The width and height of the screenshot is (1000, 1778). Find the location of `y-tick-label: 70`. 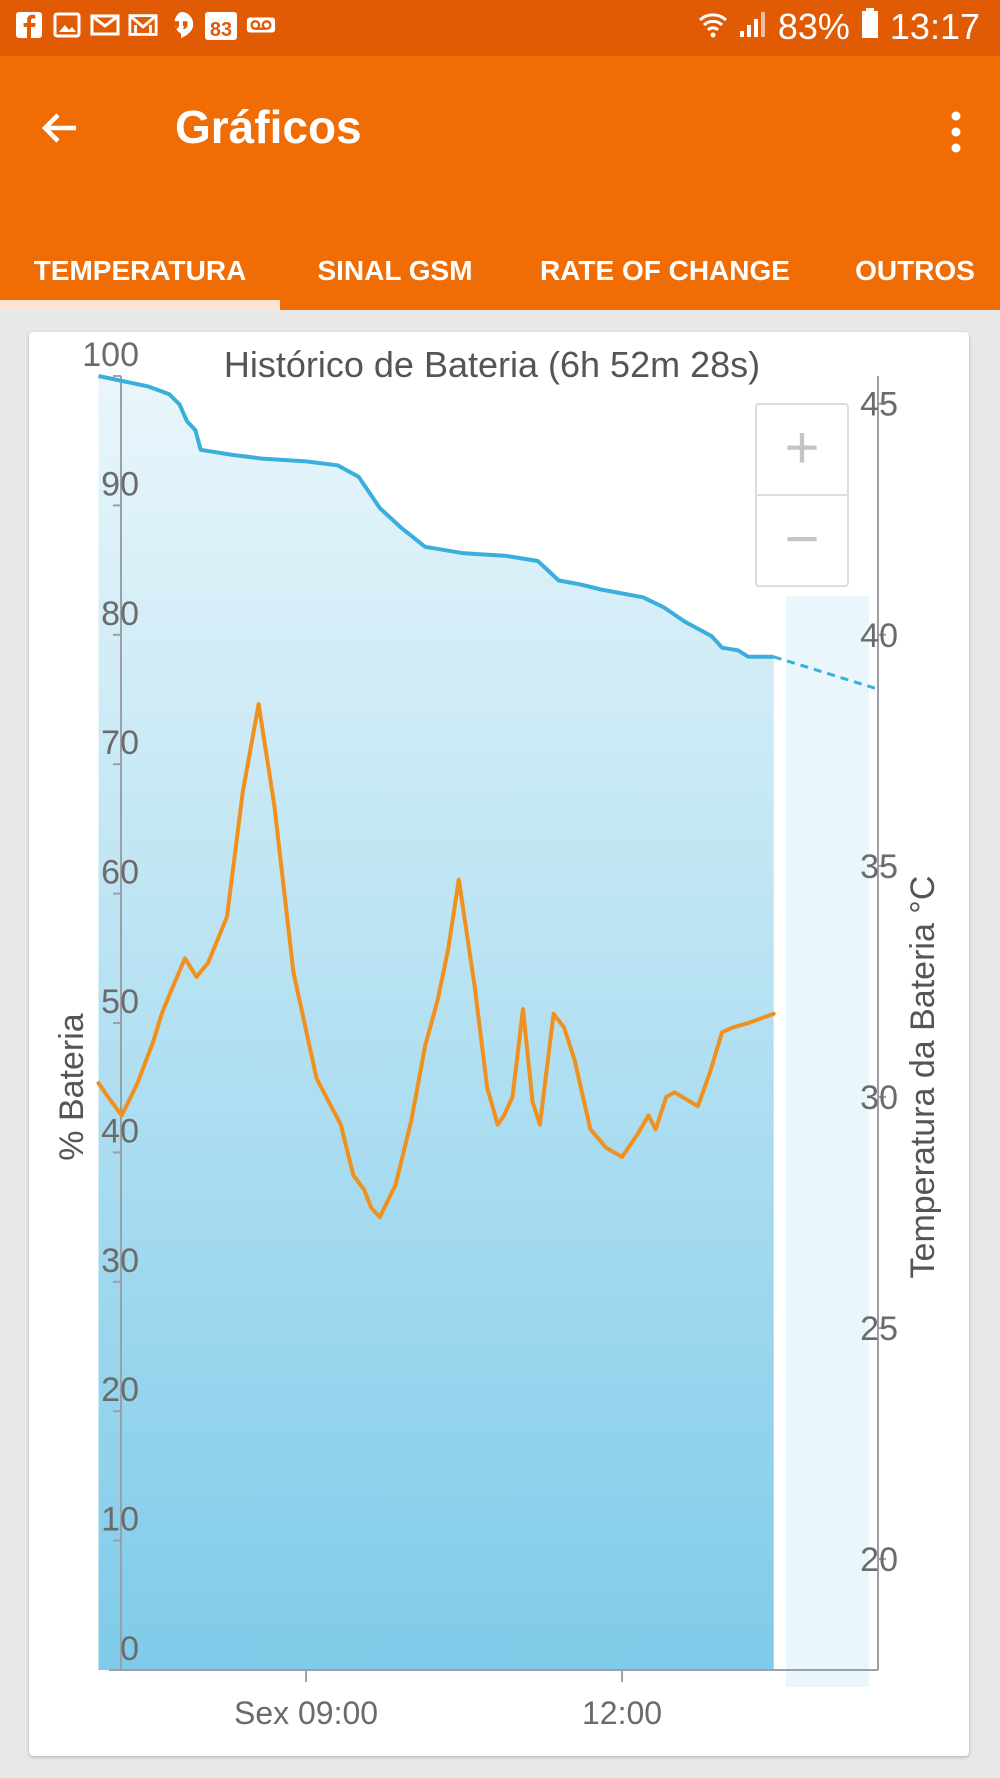

y-tick-label: 70 is located at coordinates (120, 743).